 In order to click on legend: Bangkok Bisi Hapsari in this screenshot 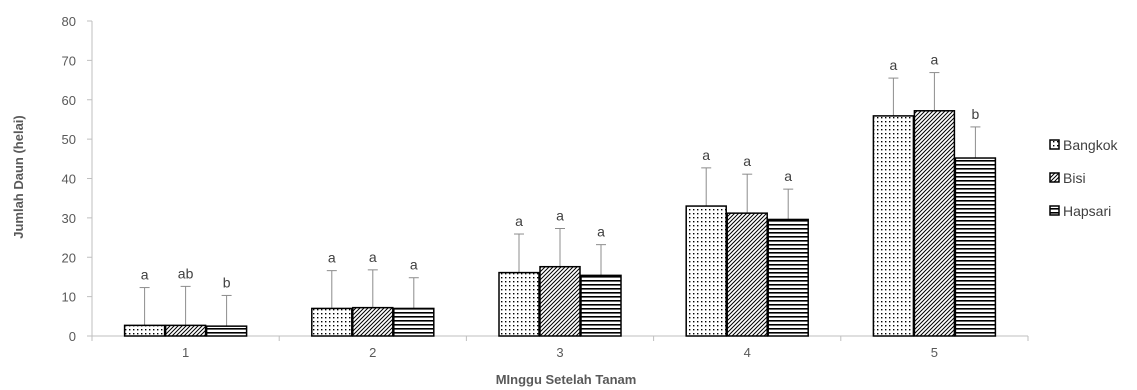, I will do `click(1083, 178)`.